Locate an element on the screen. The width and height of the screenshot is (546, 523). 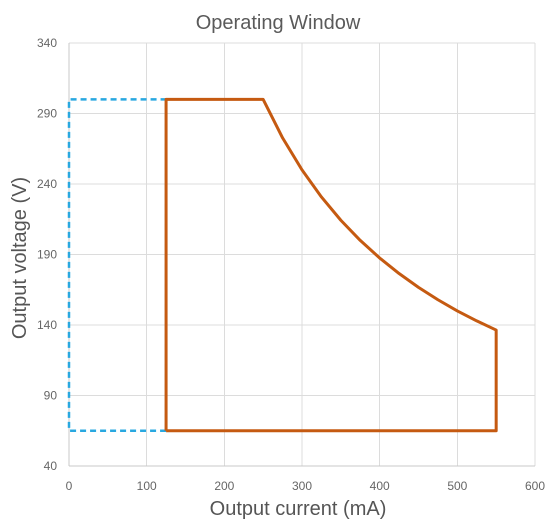
x-tick-label-1: 100 is located at coordinates (147, 486).